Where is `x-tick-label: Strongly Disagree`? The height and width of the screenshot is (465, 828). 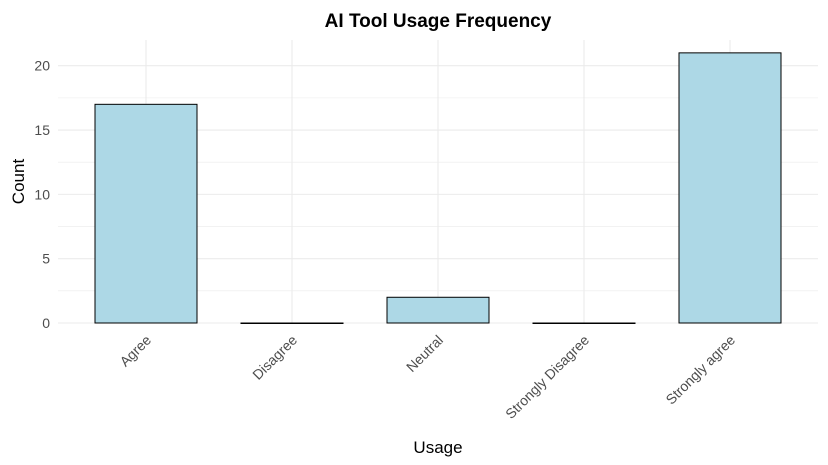 x-tick-label: Strongly Disagree is located at coordinates (547, 377).